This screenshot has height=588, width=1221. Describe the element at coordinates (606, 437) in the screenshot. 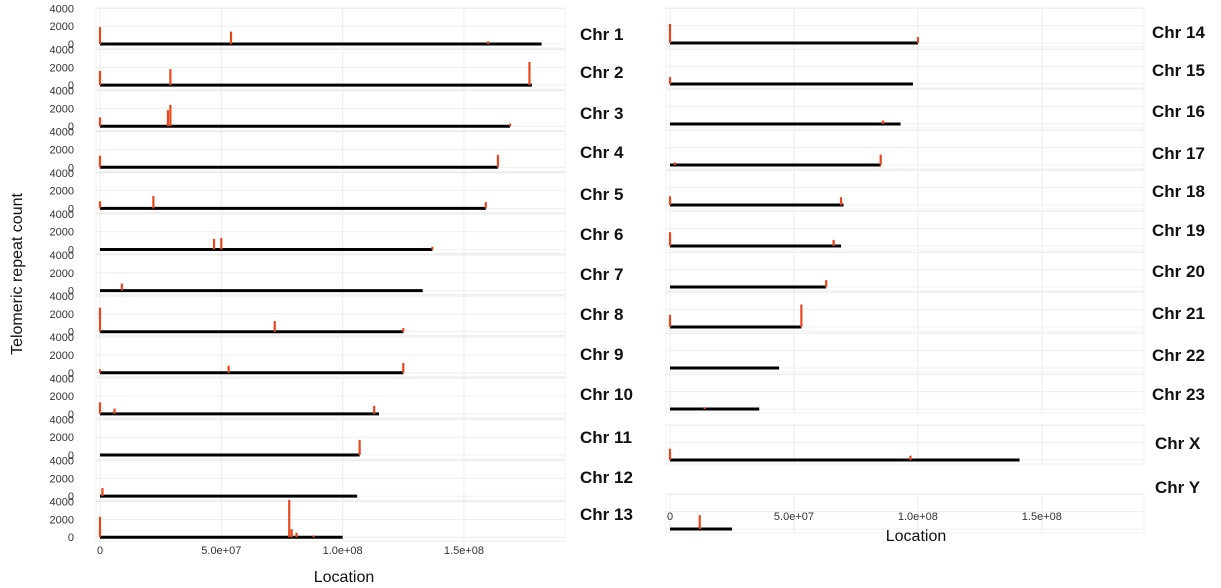

I see `chromosome-label: Chr 11` at that location.